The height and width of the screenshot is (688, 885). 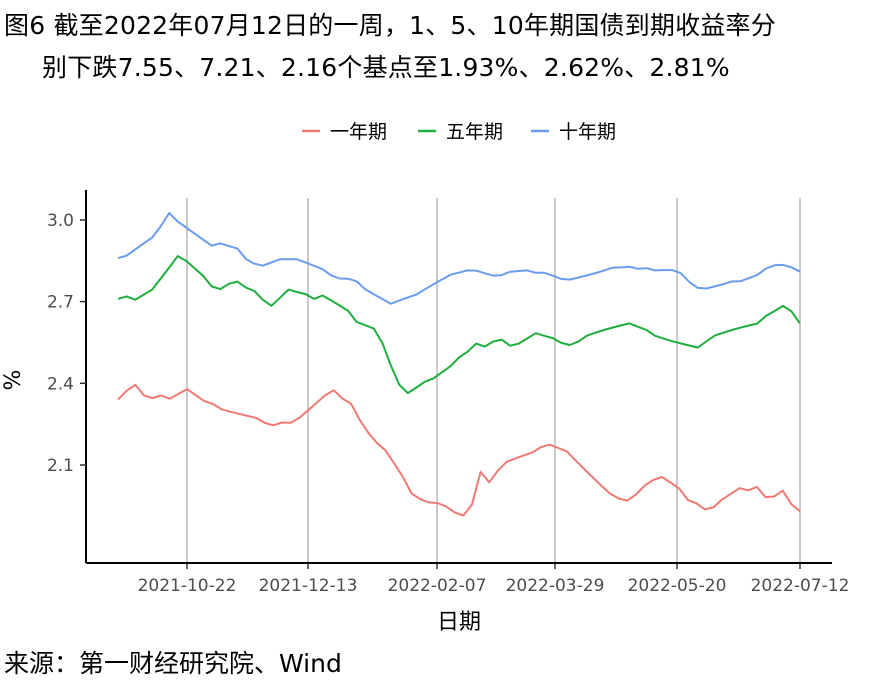 I want to click on chart-title-line1: 图6 截至2022年07月12日的一周，1、5、10年期国债到期收益率分, so click(x=390, y=25).